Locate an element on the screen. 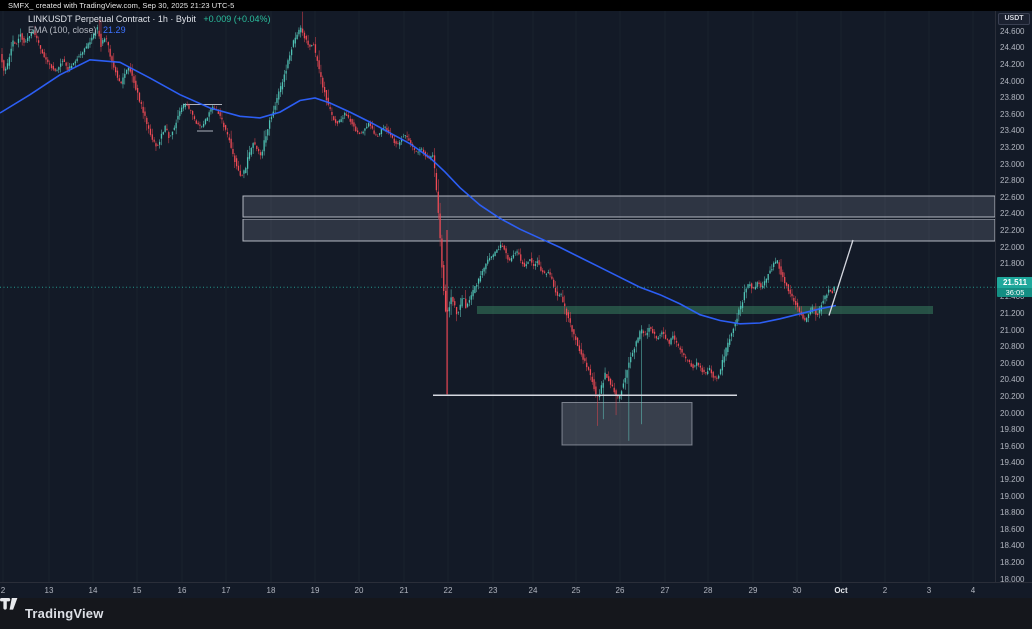  price-axis-label: 20.600 is located at coordinates (1012, 363).